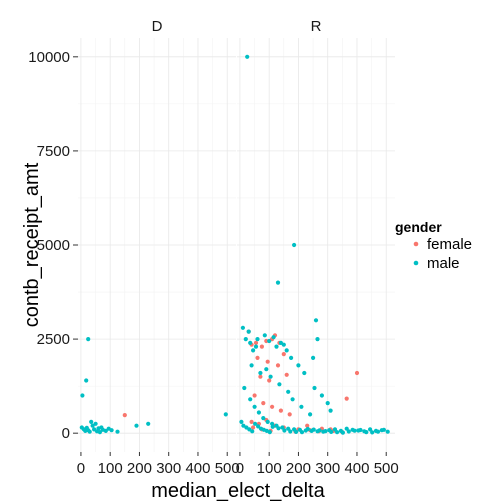  Describe the element at coordinates (53, 151) in the screenshot. I see `y-tick-label: 7500` at that location.